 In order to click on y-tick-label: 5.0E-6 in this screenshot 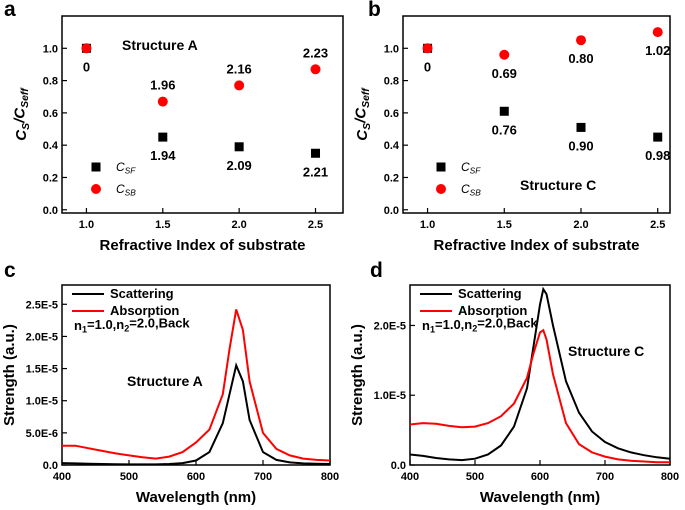, I will do `click(42, 434)`.